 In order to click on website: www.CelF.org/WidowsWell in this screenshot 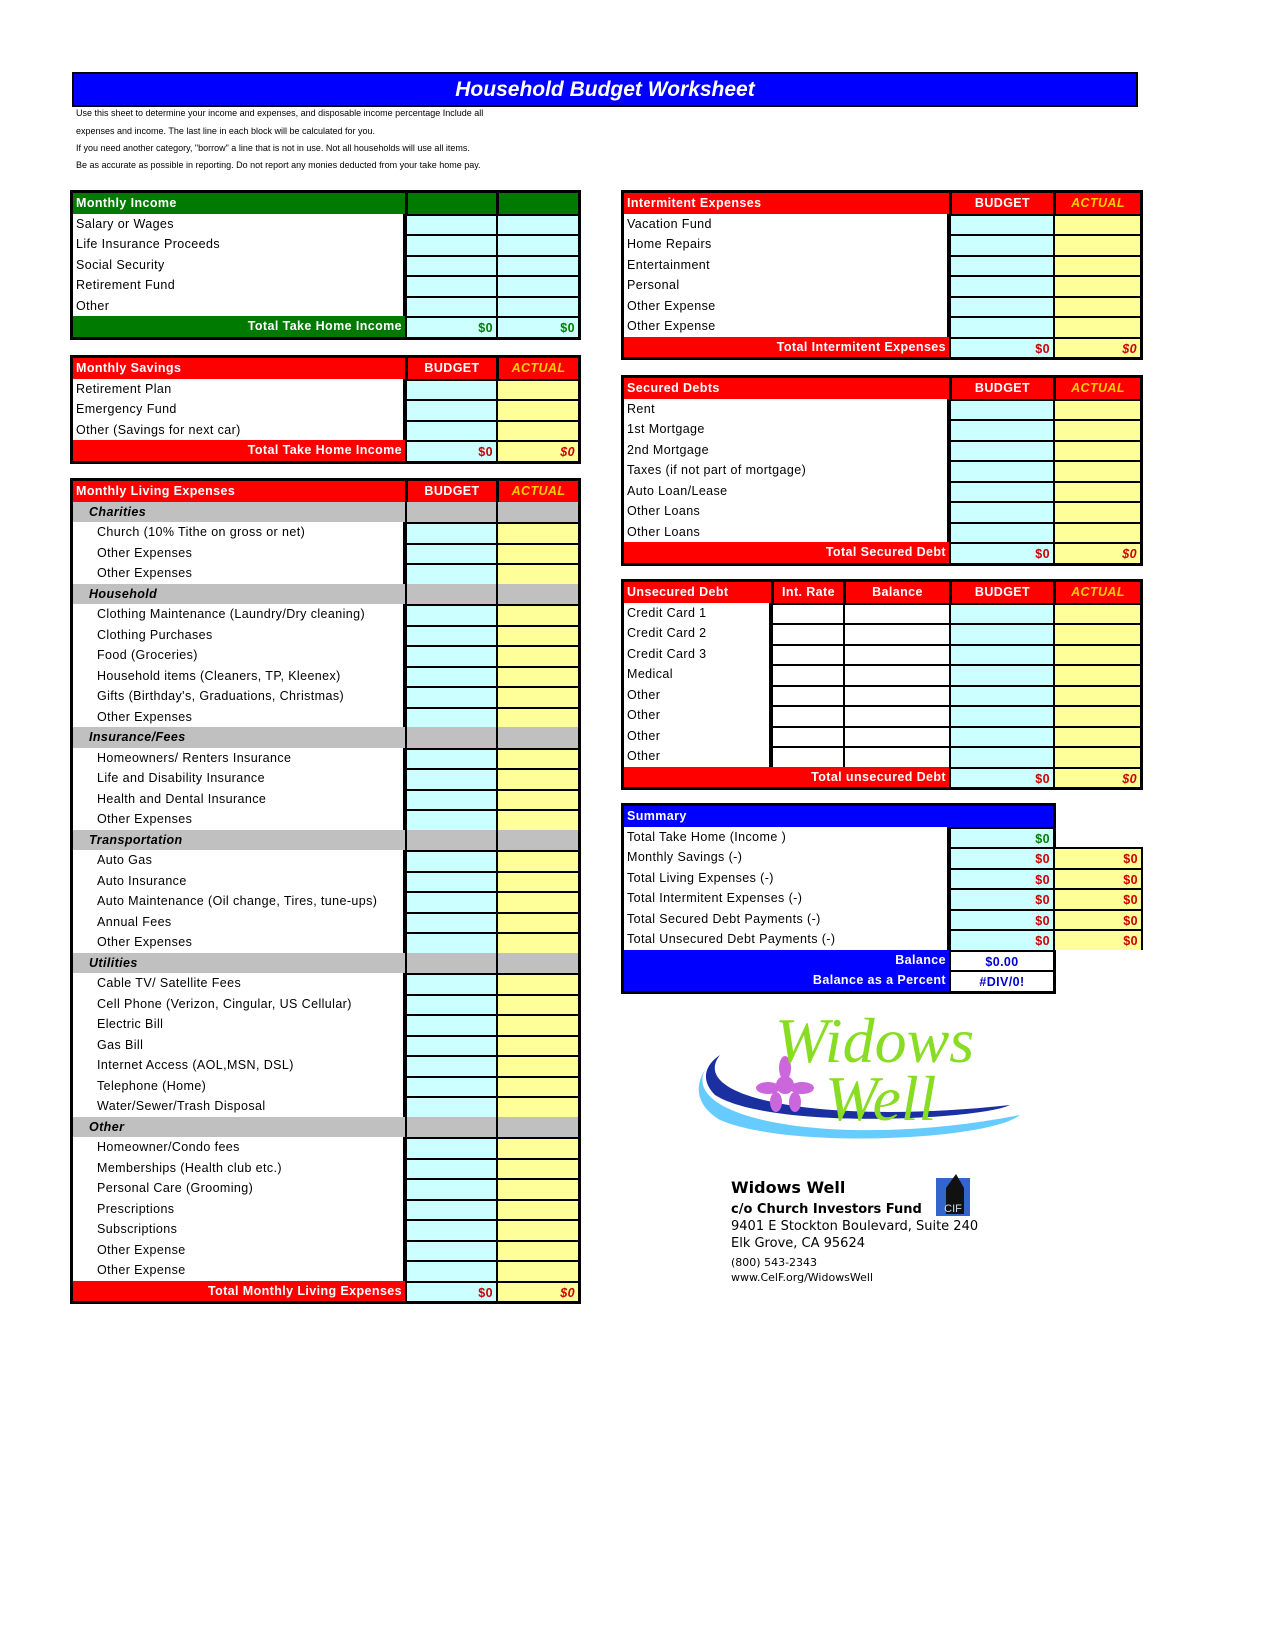, I will do `click(802, 1277)`.